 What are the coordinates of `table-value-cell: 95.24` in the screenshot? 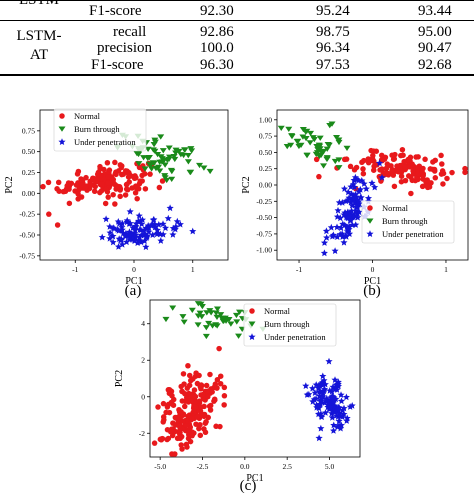 It's located at (333, 11).